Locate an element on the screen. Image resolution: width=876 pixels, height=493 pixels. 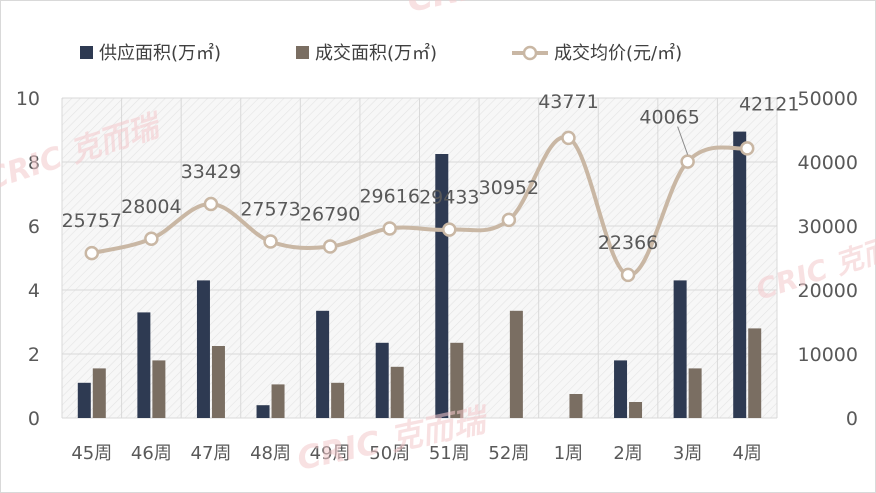
y-right-tick-label: 0 is located at coordinates (852, 419).